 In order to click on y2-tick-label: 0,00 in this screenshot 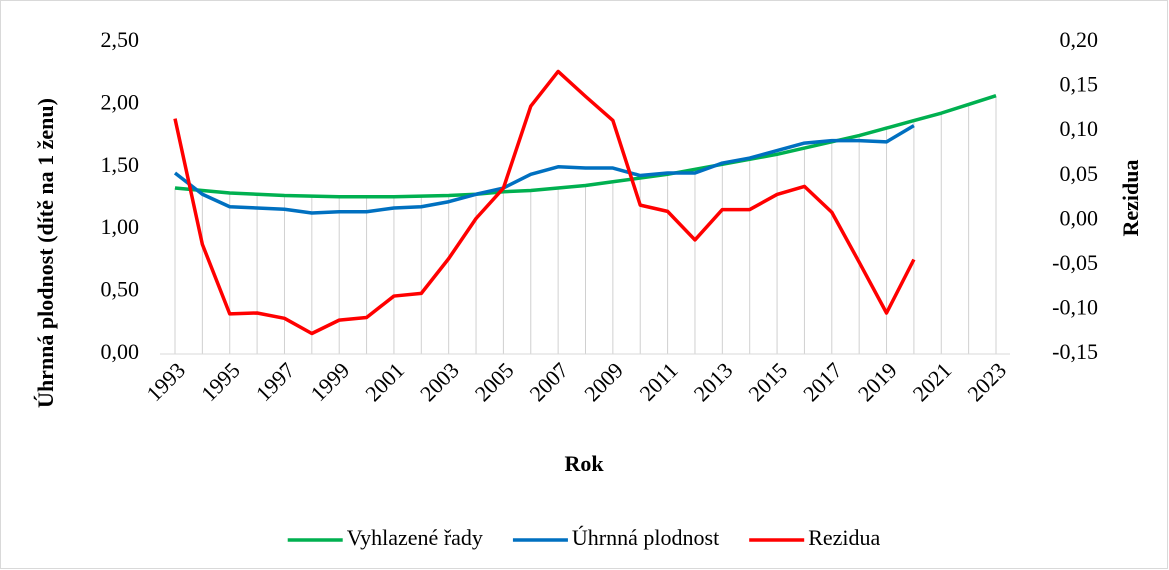, I will do `click(1079, 217)`.